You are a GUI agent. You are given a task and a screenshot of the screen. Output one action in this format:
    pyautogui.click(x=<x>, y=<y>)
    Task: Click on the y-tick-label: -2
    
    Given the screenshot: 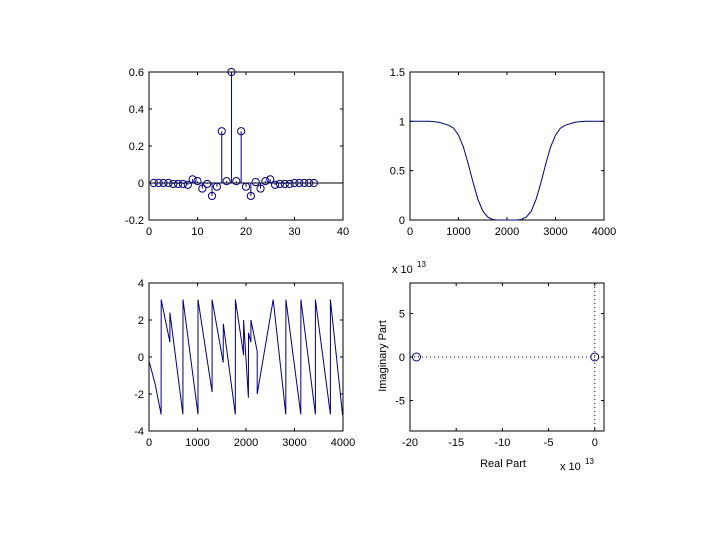 What is the action you would take?
    pyautogui.click(x=139, y=395)
    